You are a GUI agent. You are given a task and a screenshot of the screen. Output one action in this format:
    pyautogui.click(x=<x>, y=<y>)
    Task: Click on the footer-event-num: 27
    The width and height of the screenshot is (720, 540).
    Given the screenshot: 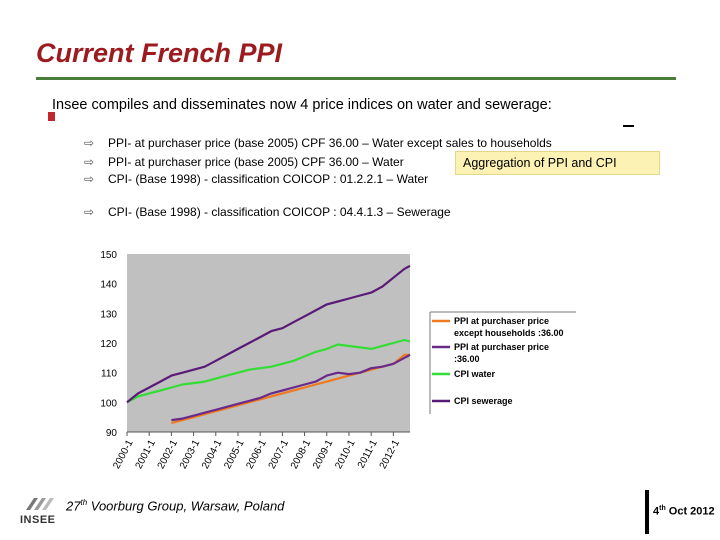 What is the action you would take?
    pyautogui.click(x=73, y=506)
    